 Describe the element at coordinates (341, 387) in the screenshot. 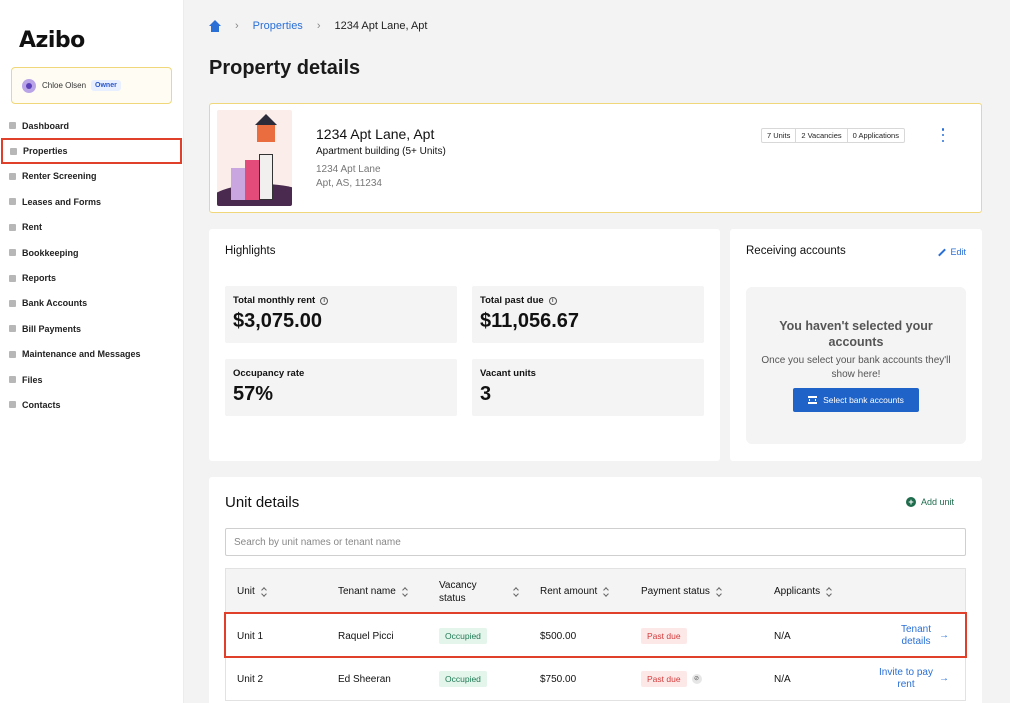

I see `metric-occupancy-rate: Occupancy rate 57%` at that location.